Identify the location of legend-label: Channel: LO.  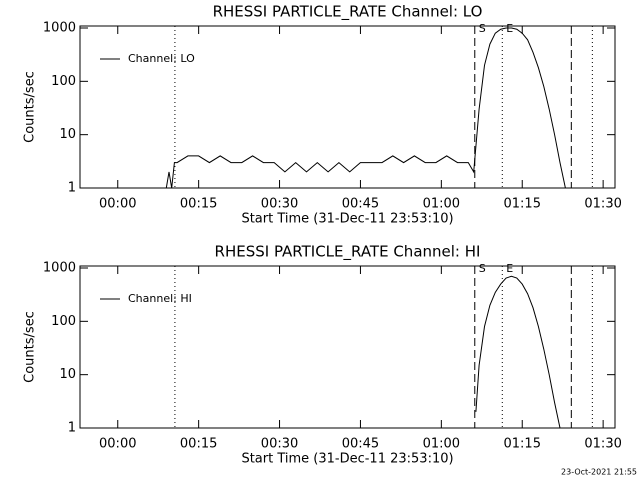
(161, 58).